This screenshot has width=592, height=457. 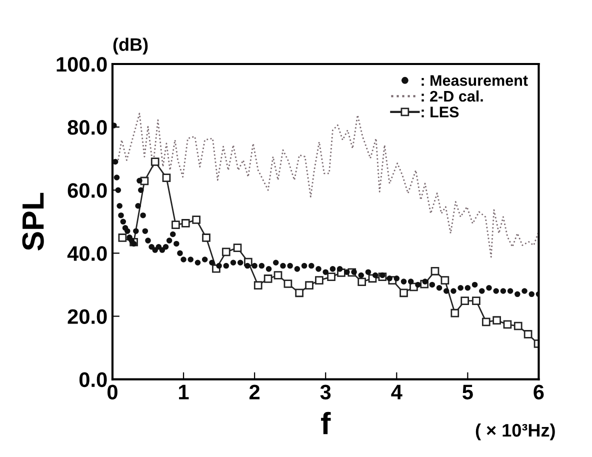 I want to click on x-tick-label: 5, so click(x=467, y=392).